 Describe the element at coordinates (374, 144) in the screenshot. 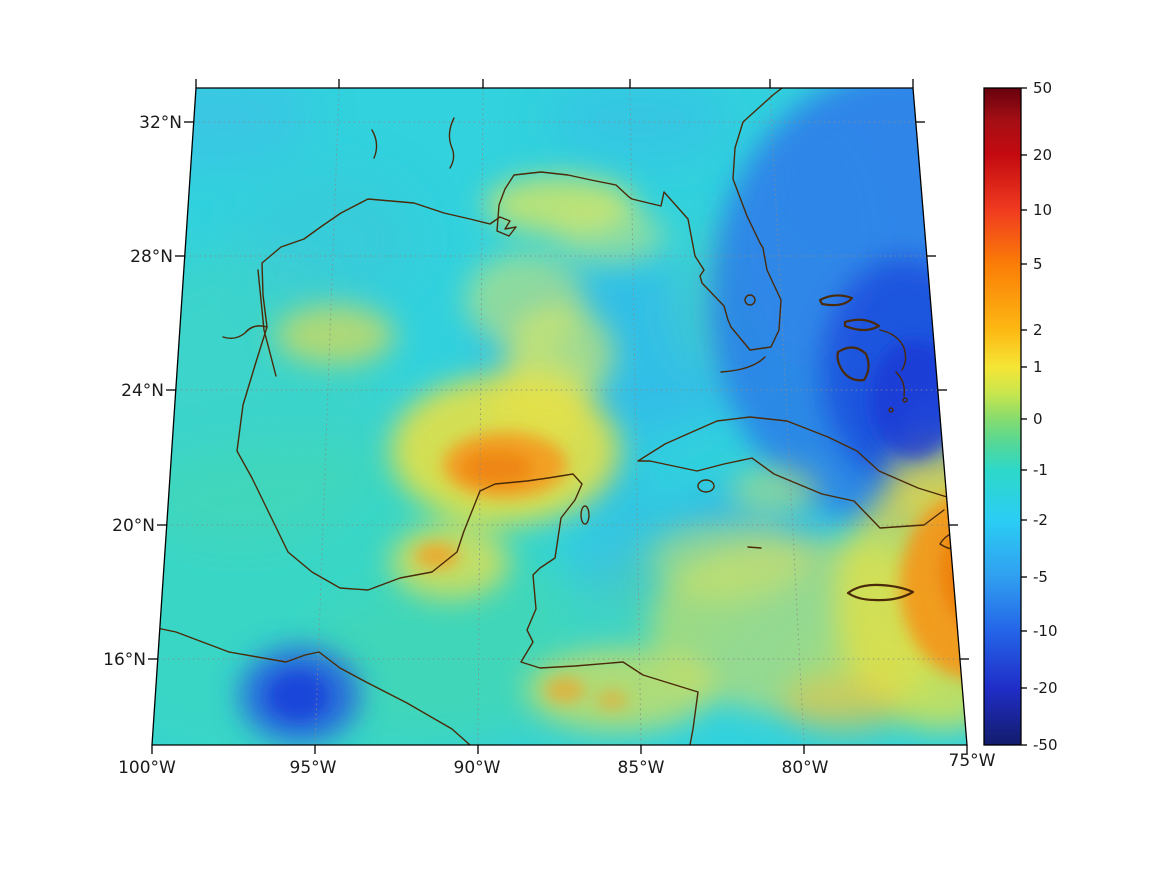

I see `river-texas` at that location.